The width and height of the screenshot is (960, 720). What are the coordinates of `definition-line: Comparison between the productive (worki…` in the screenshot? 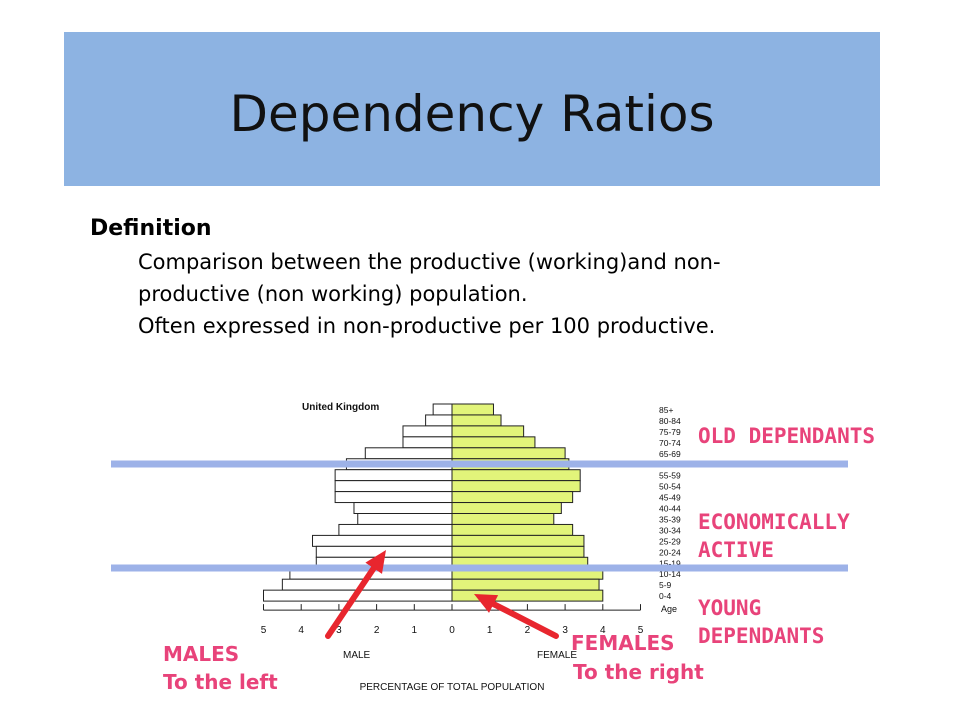 It's located at (429, 262).